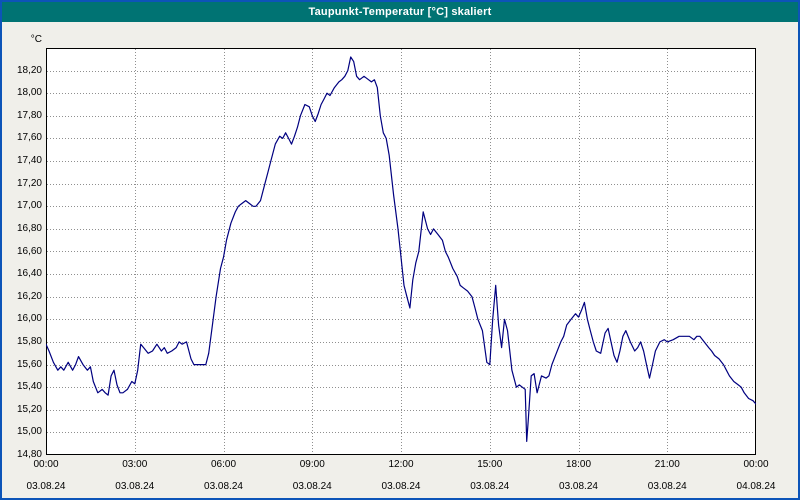  I want to click on x-tick-time-label: 03:00, so click(135, 464).